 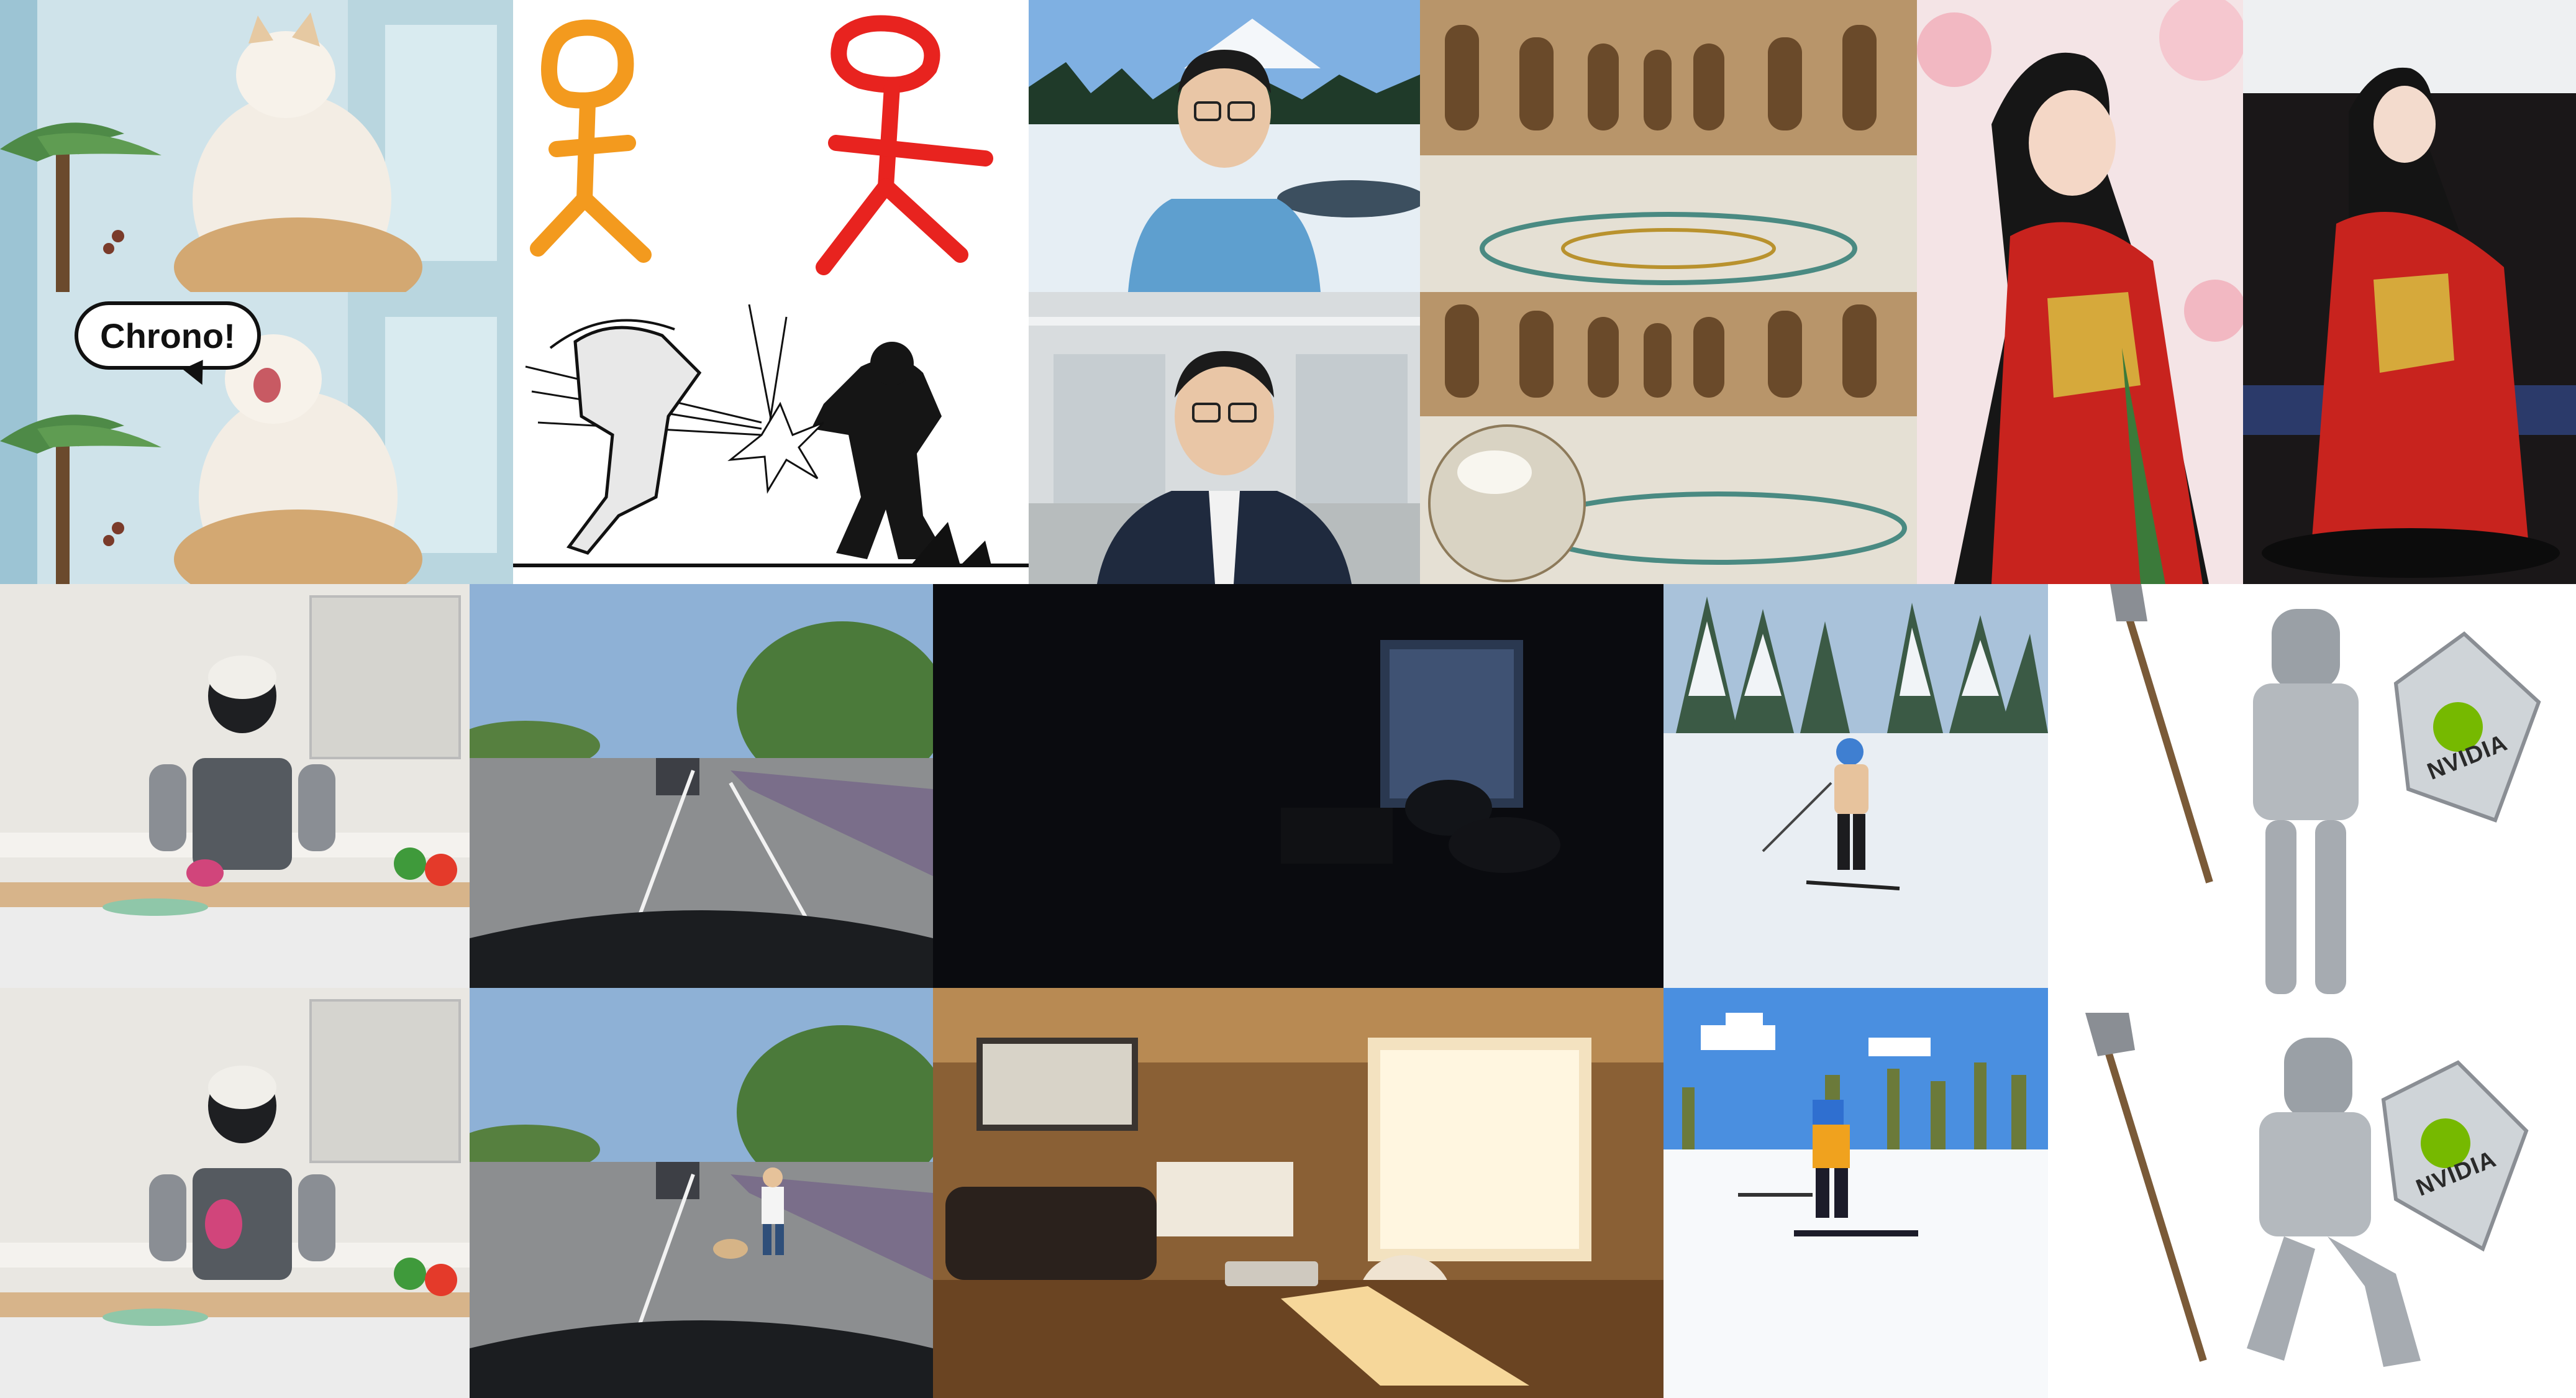 I want to click on palace-hall, so click(x=1668, y=146).